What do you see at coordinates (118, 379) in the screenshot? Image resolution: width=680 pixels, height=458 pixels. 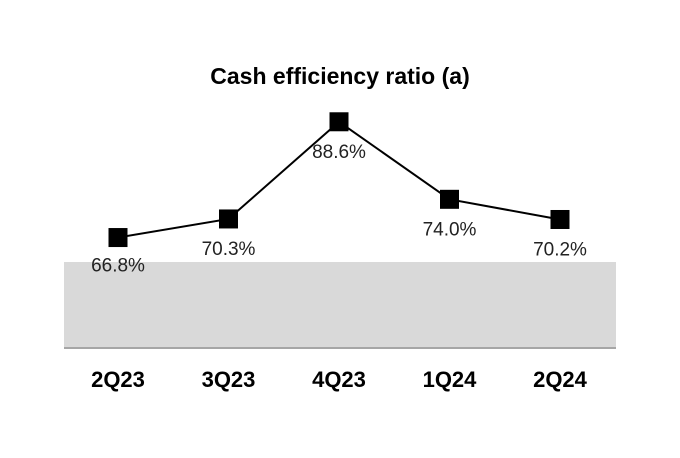 I see `category-label-2Q23: 2Q23` at bounding box center [118, 379].